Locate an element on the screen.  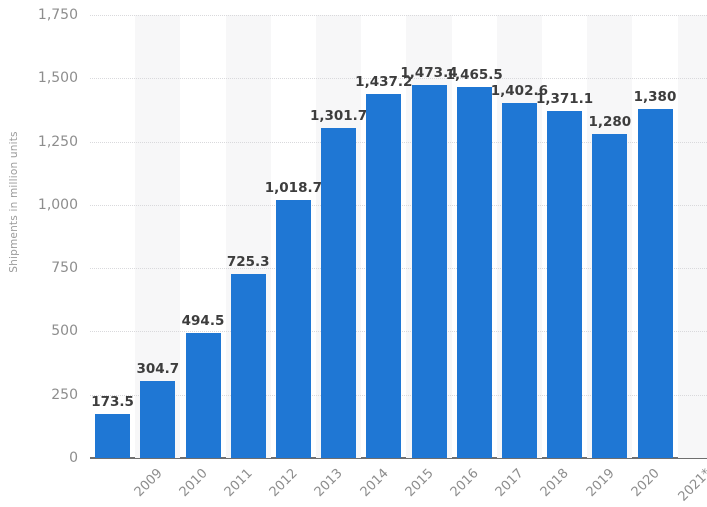
x-tick-label: 2009 is located at coordinates (148, 483).